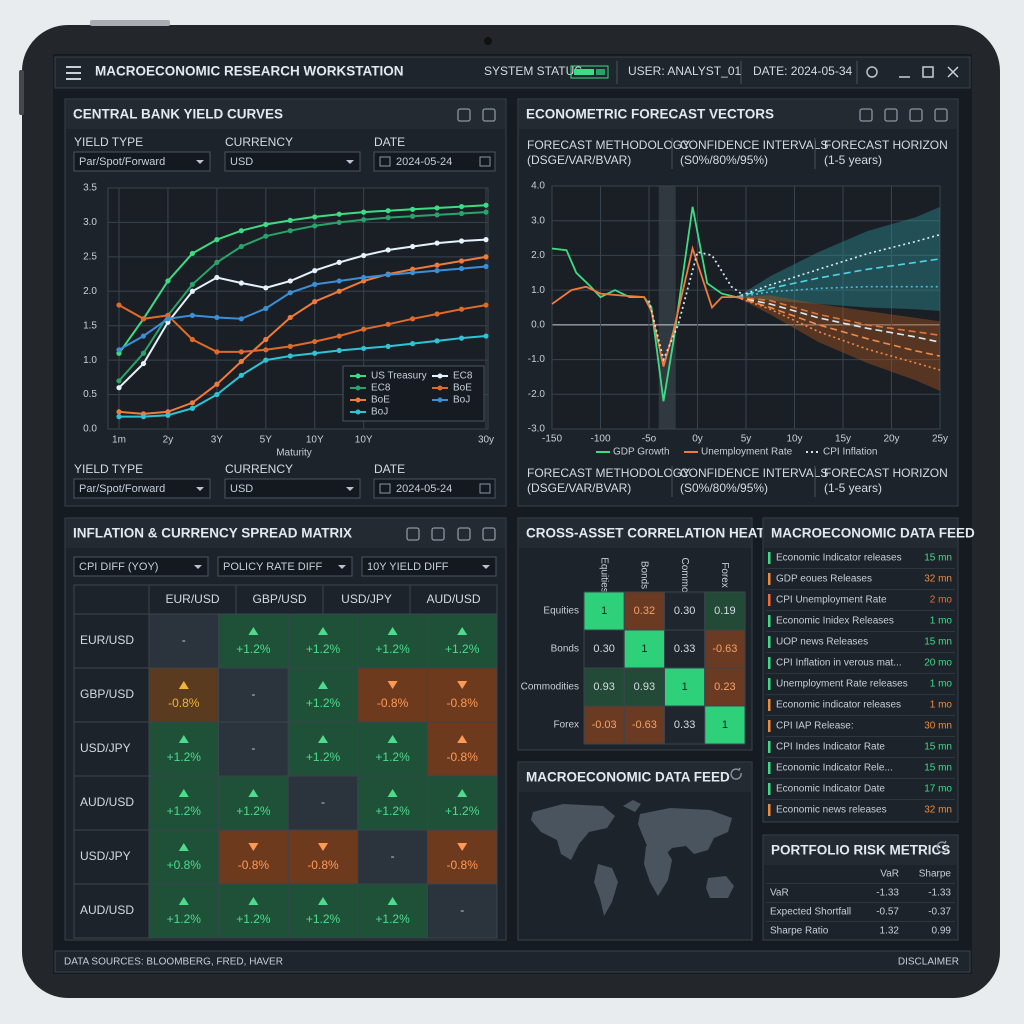  Describe the element at coordinates (385, 161) in the screenshot. I see `calendar-icon` at that location.